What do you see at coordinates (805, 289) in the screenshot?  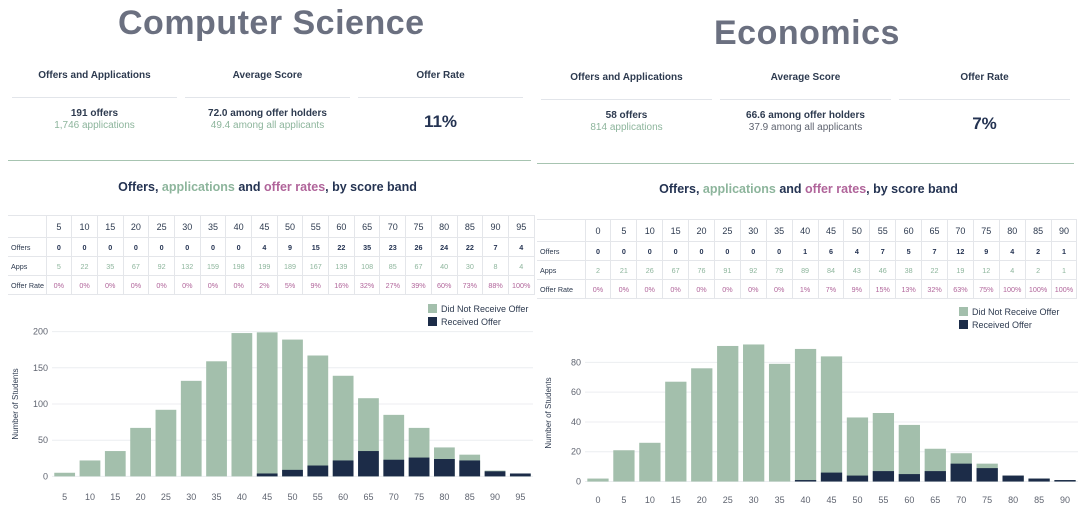 I see `rate-cell: 1%` at bounding box center [805, 289].